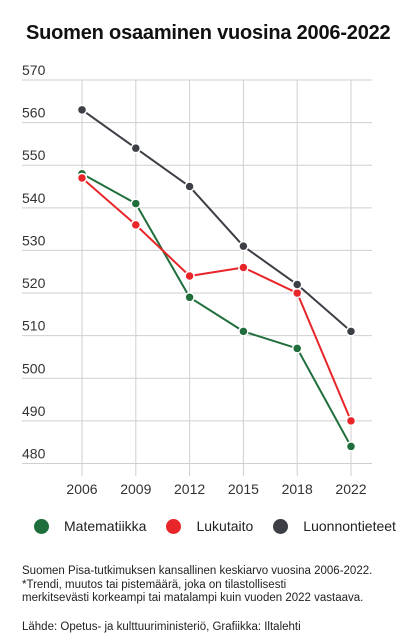  What do you see at coordinates (41, 526) in the screenshot?
I see `legend-marker-matematiikka` at bounding box center [41, 526].